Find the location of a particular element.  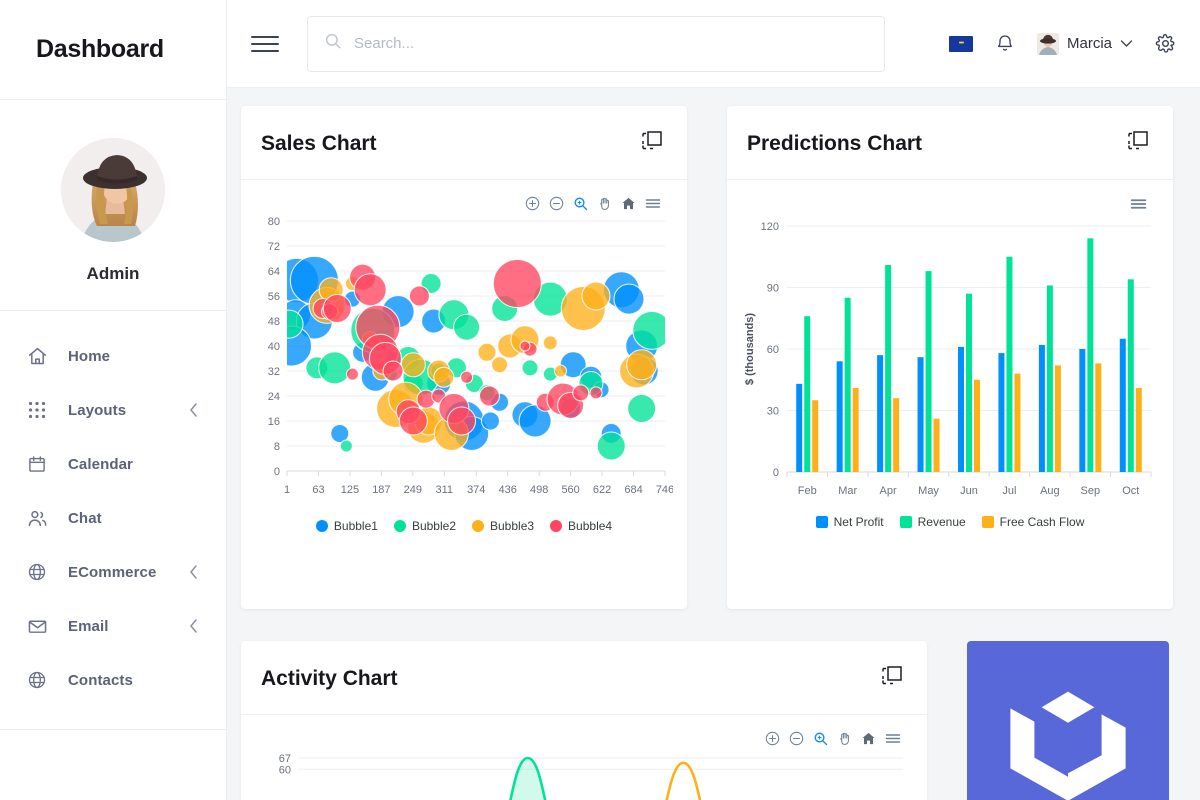

svg-text: 80 is located at coordinates (274, 222).